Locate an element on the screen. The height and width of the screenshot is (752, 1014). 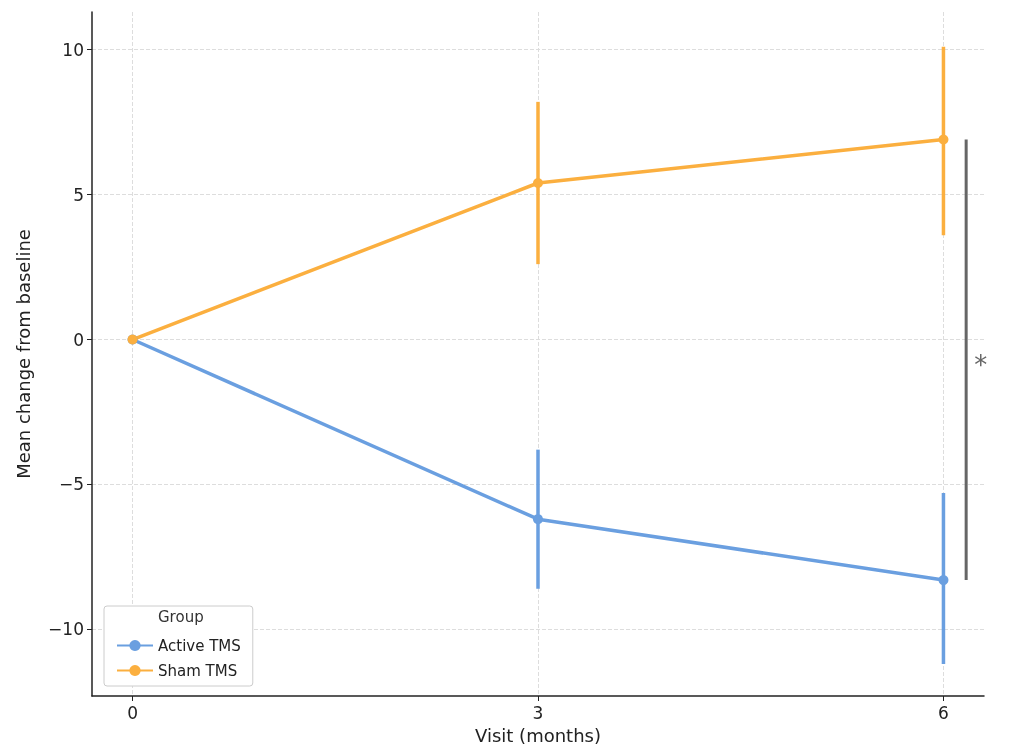
x-tick-label: 3 is located at coordinates (538, 712).